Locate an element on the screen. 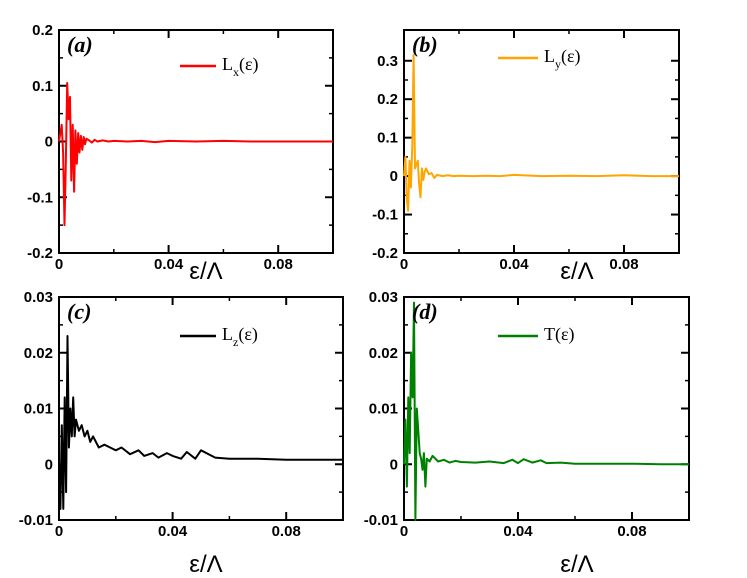  xlabel-bottom-right: ε/Λ is located at coordinates (576, 564).